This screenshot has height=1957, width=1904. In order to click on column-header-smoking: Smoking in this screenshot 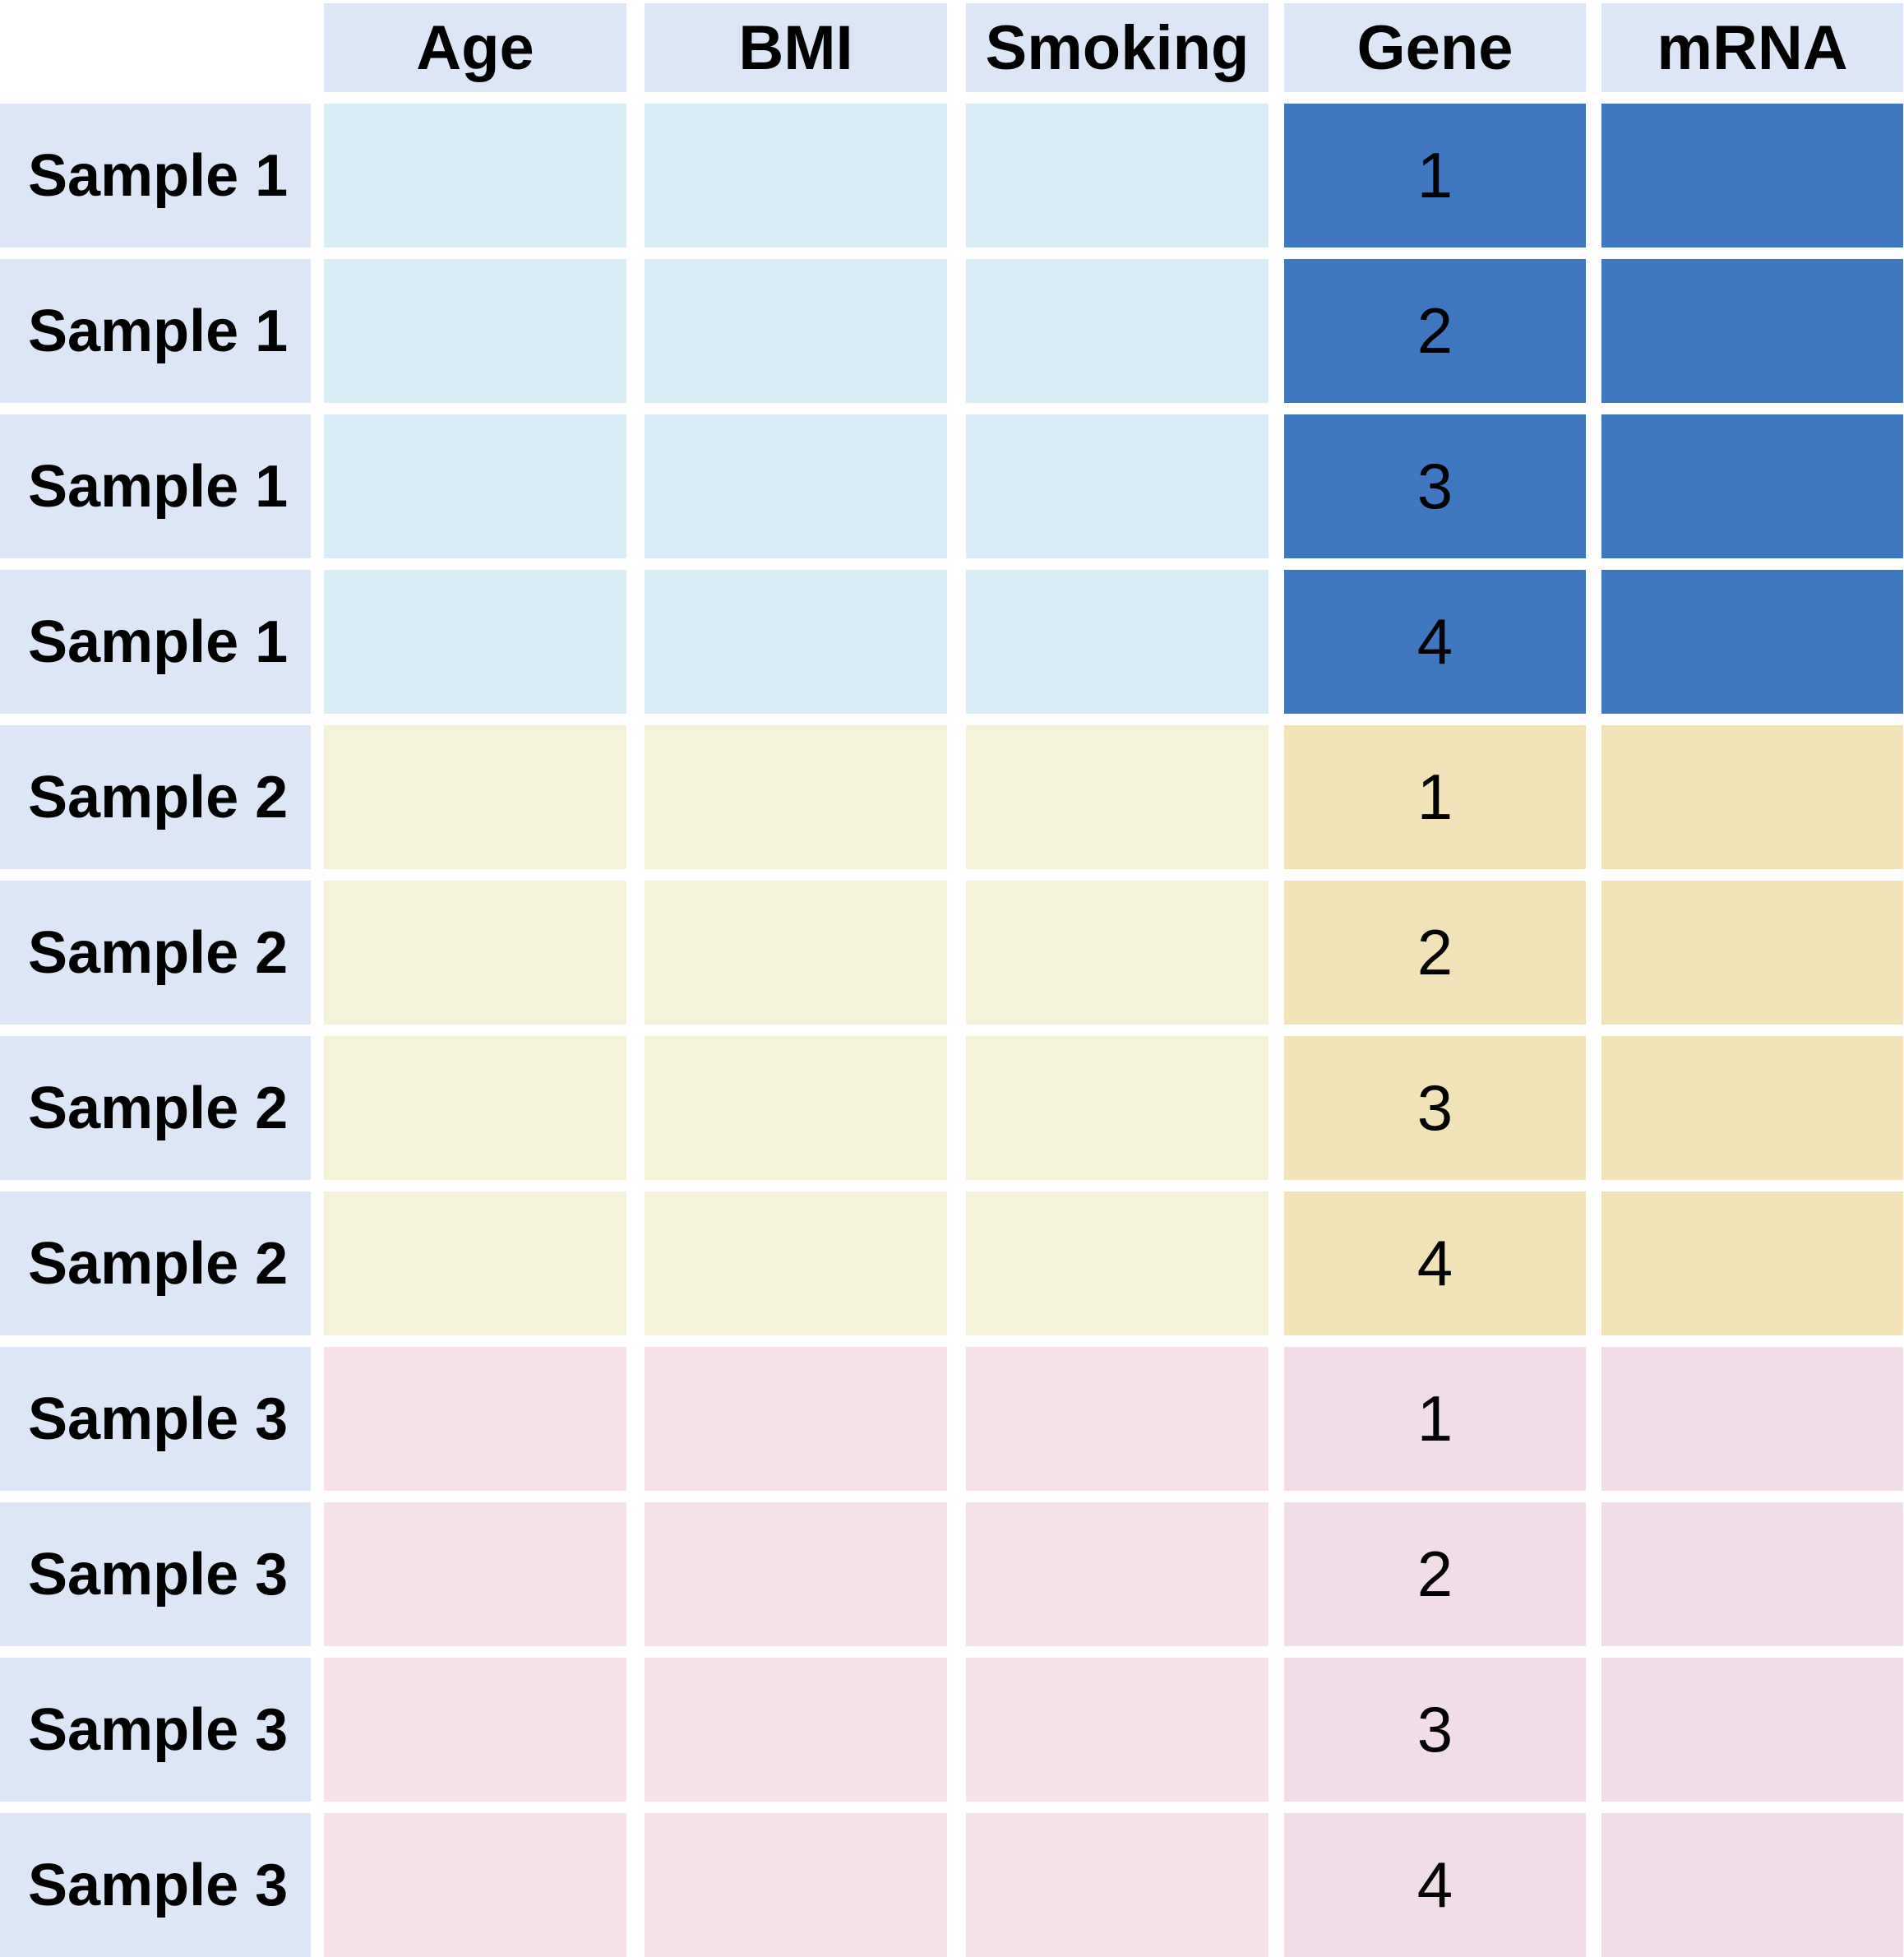, I will do `click(1117, 47)`.